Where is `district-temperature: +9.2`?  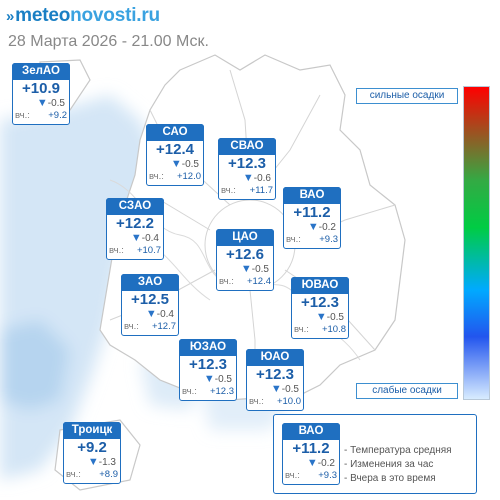 district-temperature: +9.2 is located at coordinates (92, 447).